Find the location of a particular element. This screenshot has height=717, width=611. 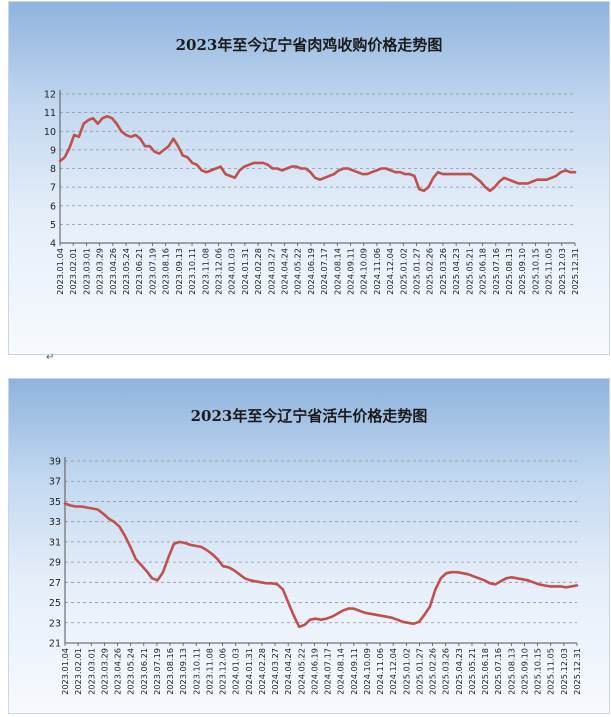

x-tick-label: 2025.01.02 is located at coordinates (403, 271).